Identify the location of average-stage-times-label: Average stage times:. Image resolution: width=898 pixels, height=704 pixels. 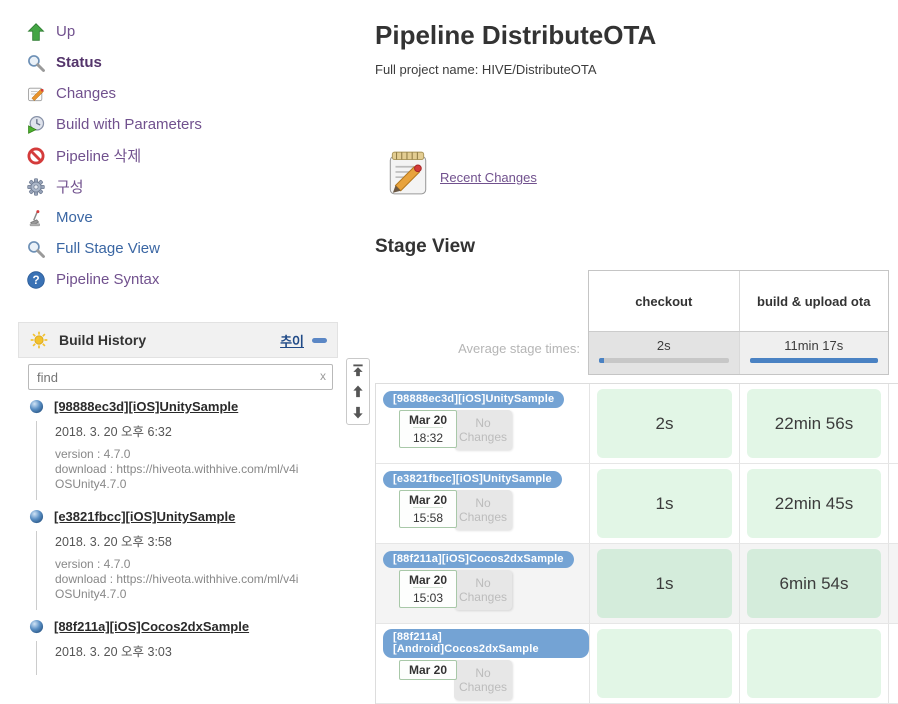
(519, 348).